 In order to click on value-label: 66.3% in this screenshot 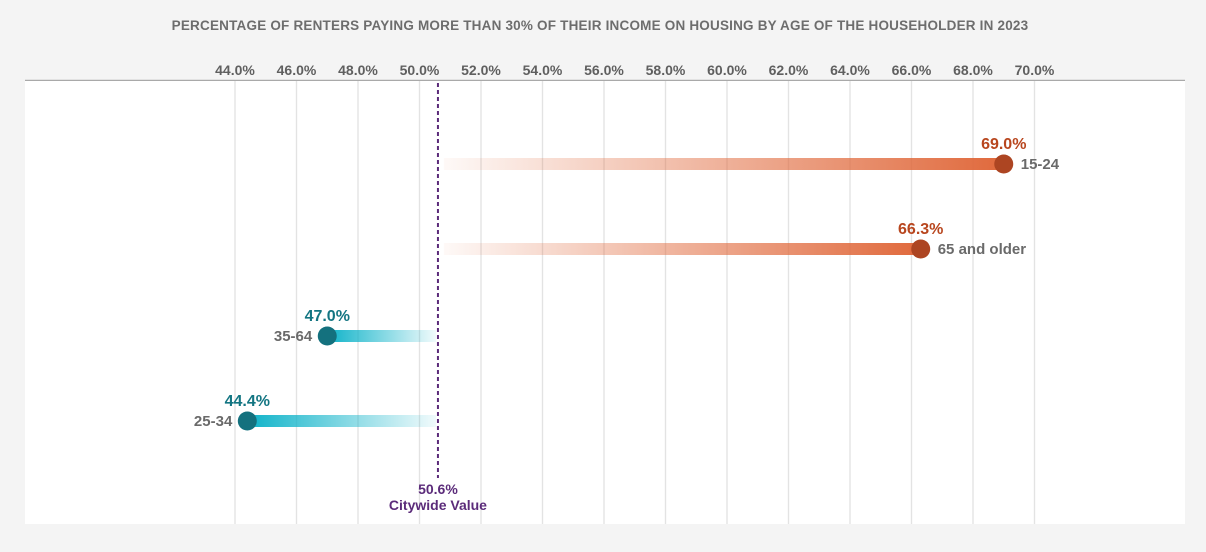, I will do `click(920, 229)`.